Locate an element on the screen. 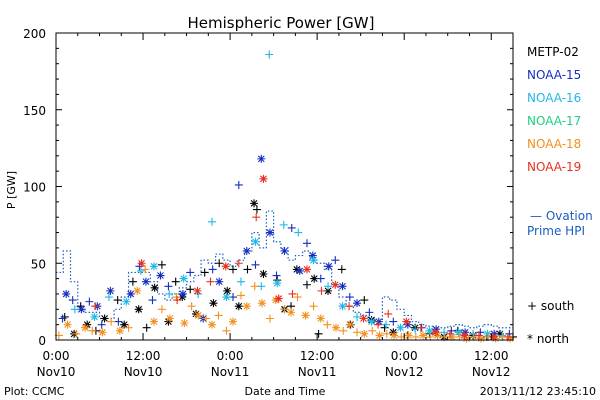 The image size is (600, 400). x-tick-label-date-3: Nov11 is located at coordinates (317, 372).